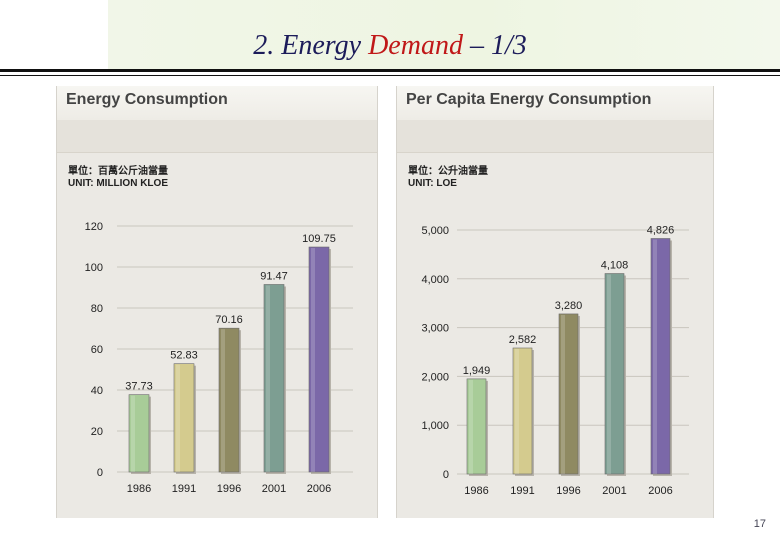 This screenshot has width=780, height=540. I want to click on slide-title: 2. Energy Demand – 1/3, so click(390, 46).